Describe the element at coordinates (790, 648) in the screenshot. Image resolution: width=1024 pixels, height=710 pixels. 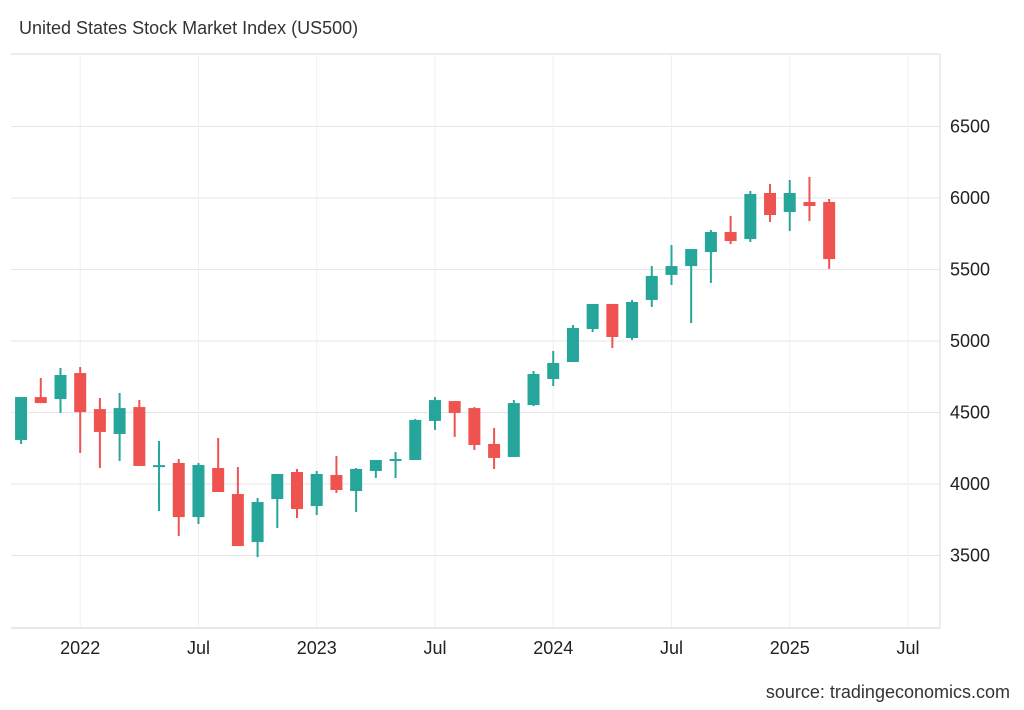
I see `x-tick-label: 2025` at that location.